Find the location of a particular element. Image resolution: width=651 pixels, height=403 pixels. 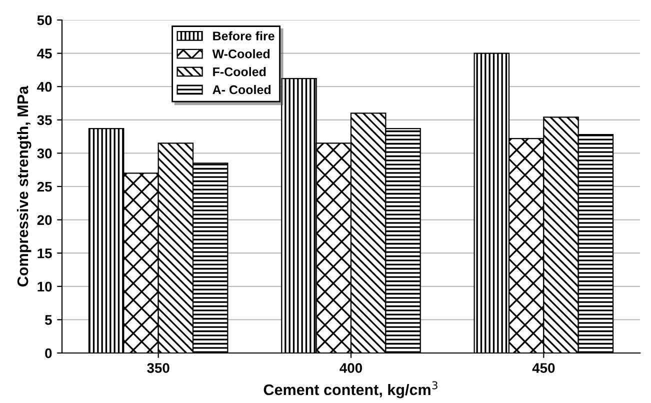

legend-label: A- Cooled is located at coordinates (241, 89).